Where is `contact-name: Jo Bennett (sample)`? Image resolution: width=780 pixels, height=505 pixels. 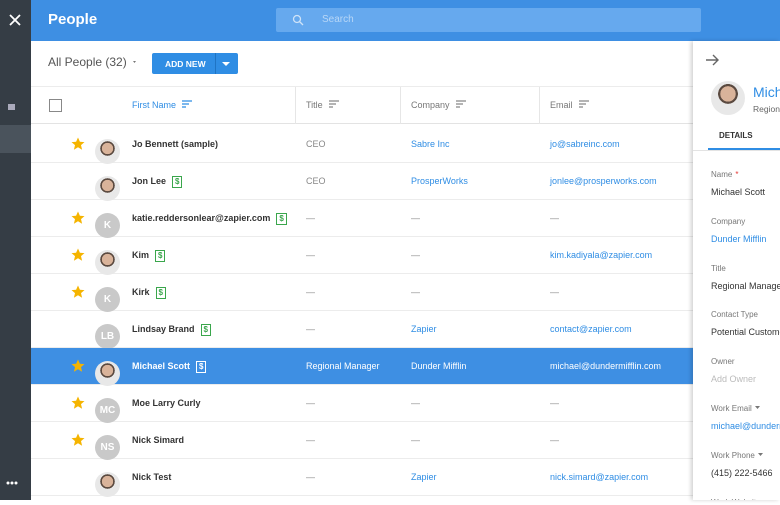
contact-name: Jo Bennett (sample) is located at coordinates (175, 144).